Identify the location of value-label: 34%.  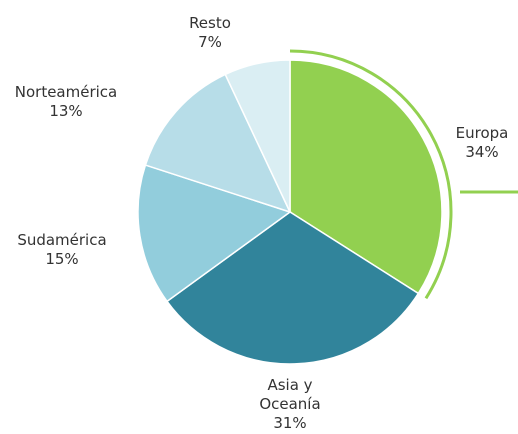
(481, 152).